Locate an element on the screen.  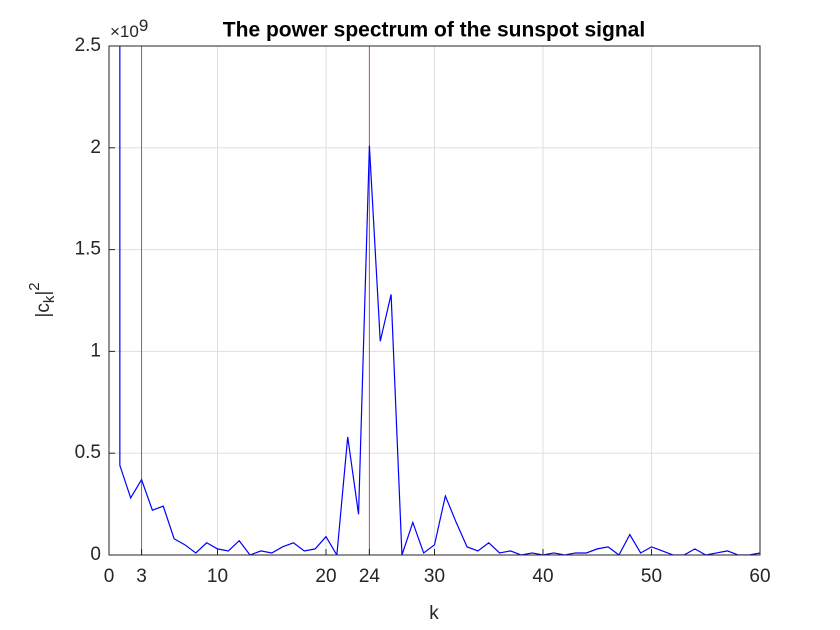
x-tick-label: 10 is located at coordinates (217, 576).